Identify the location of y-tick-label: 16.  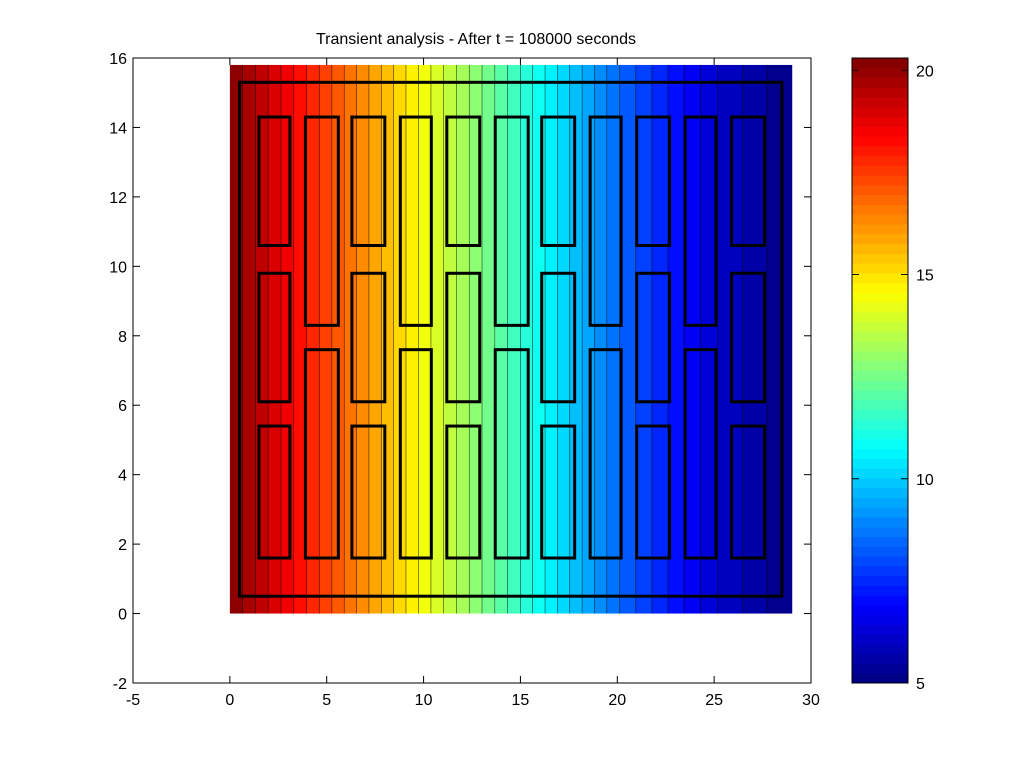
(118, 59).